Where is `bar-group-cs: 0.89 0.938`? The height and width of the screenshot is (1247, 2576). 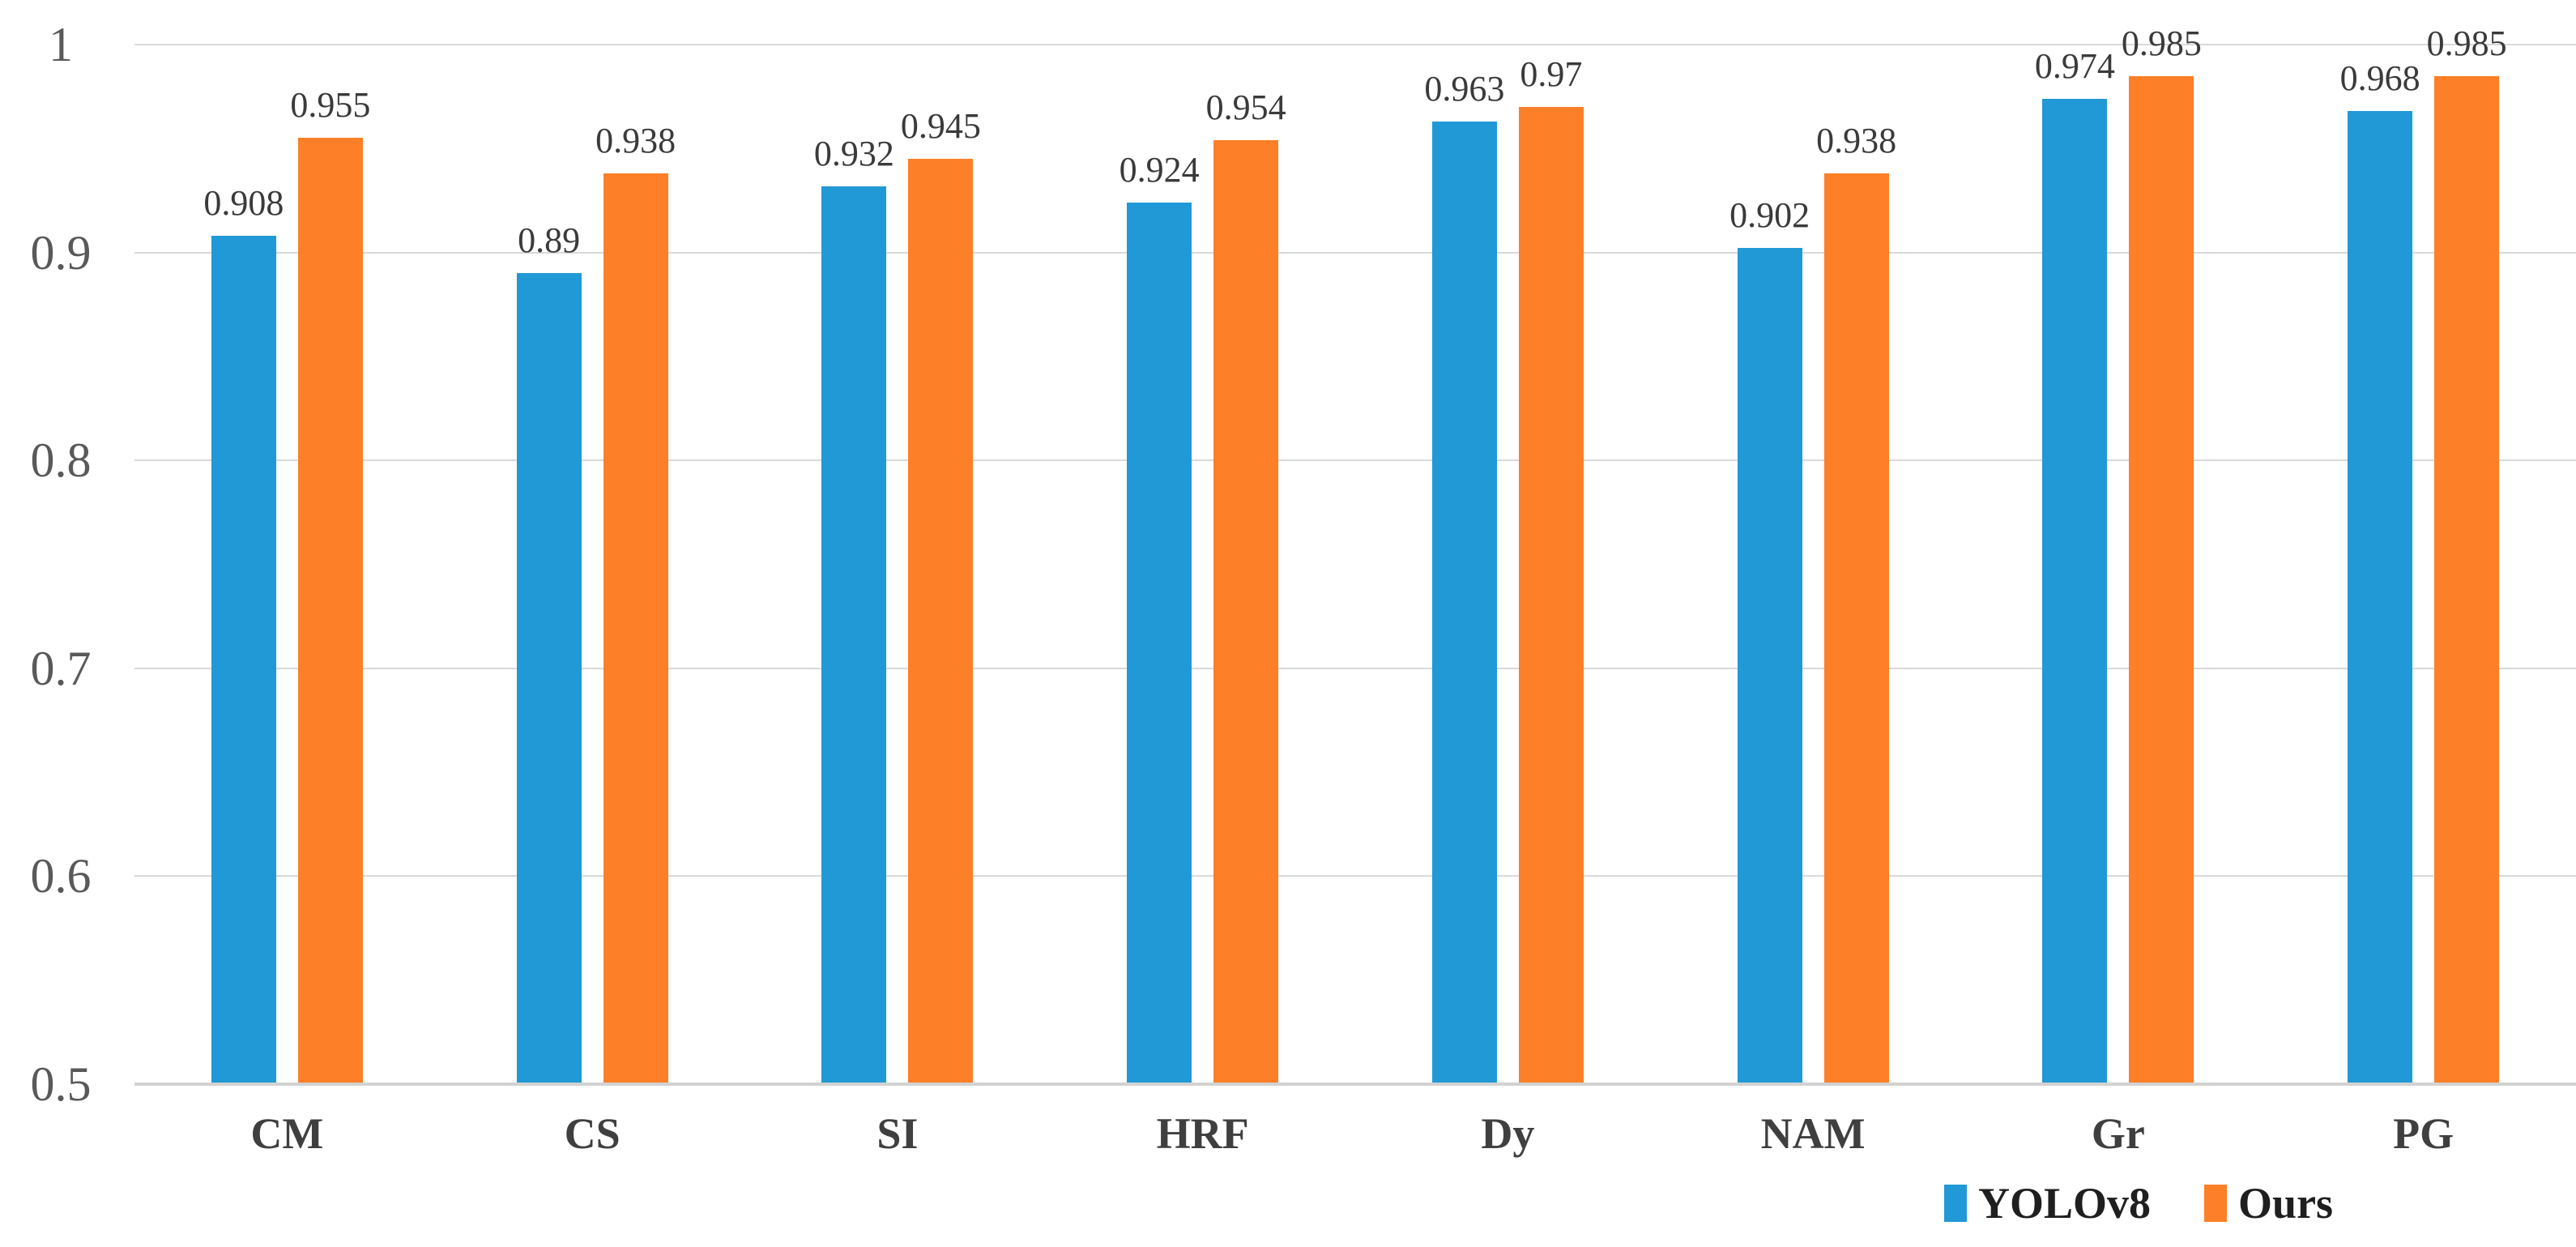
bar-group-cs: 0.89 0.938 is located at coordinates (592, 564).